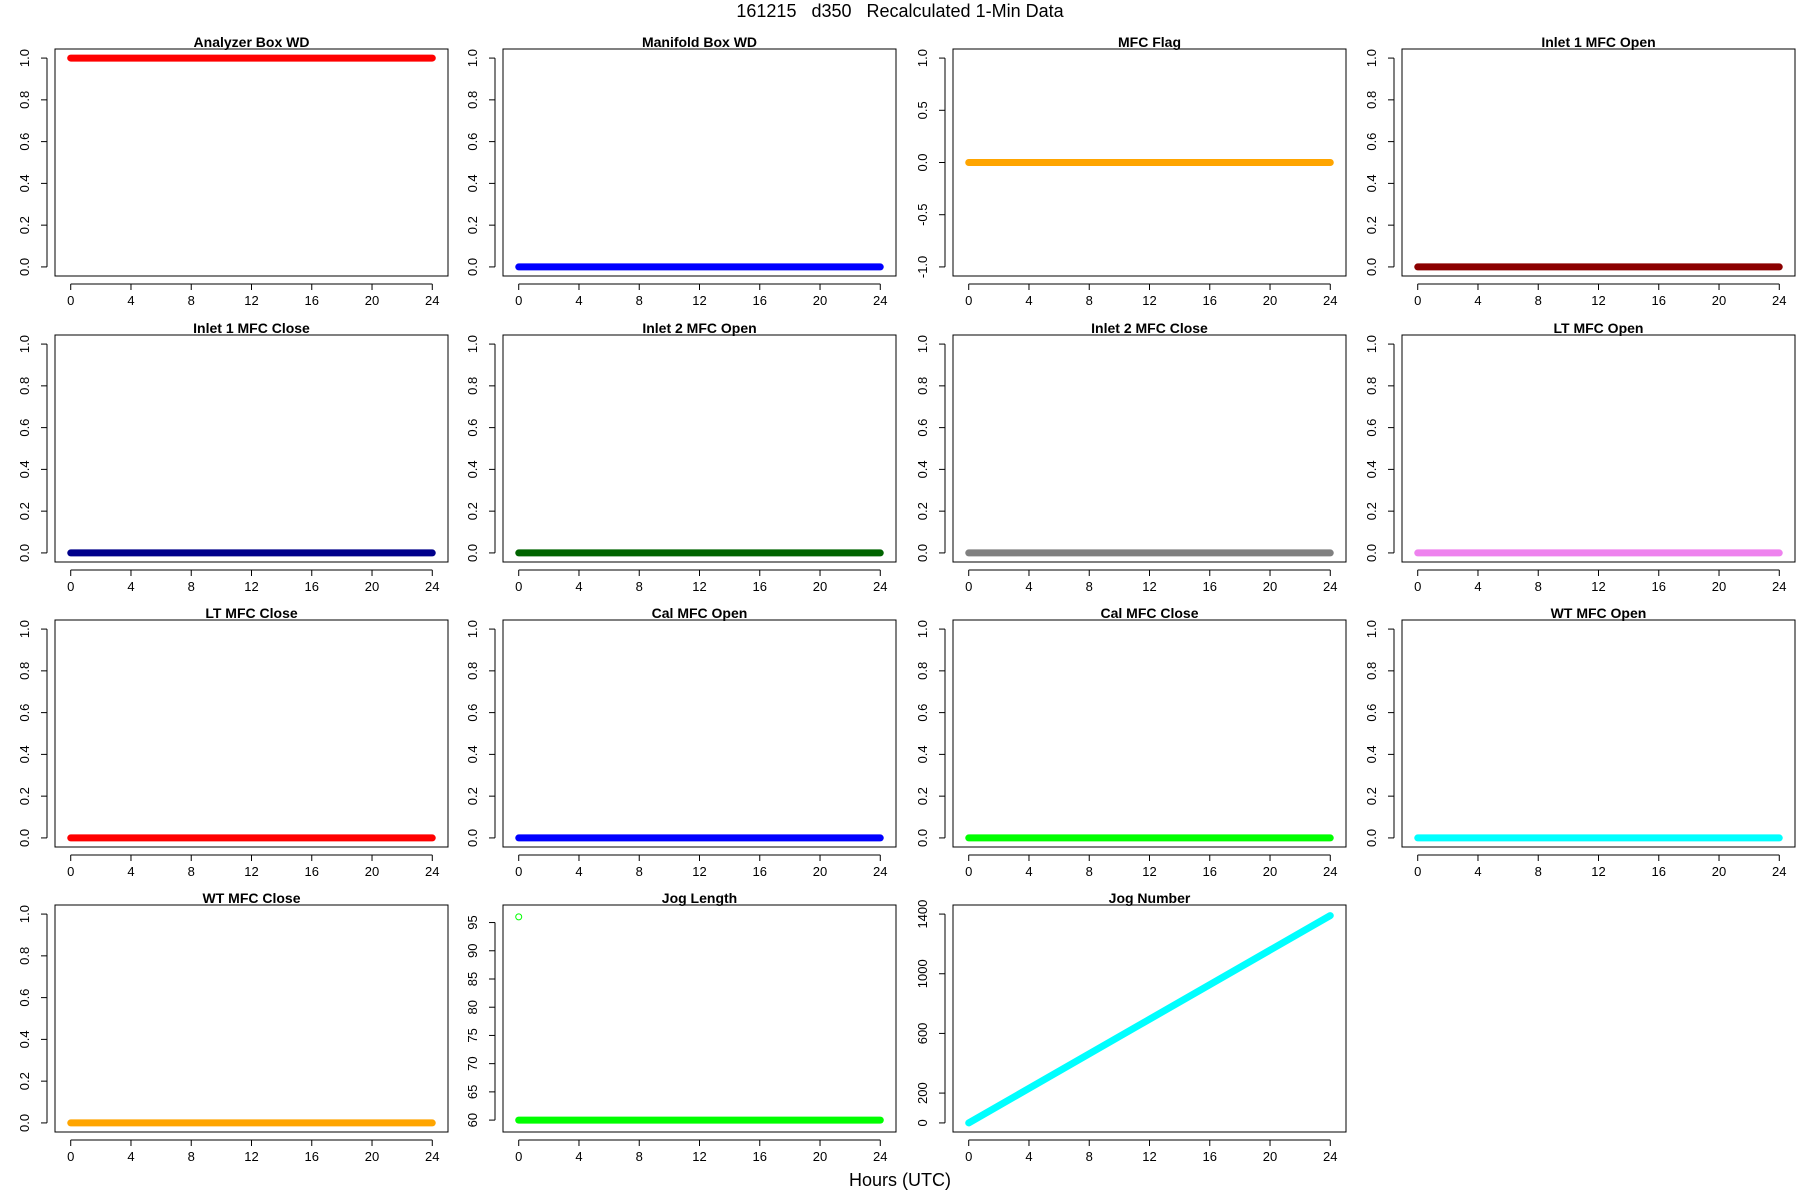 The height and width of the screenshot is (1200, 1800). What do you see at coordinates (1599, 613) in the screenshot?
I see `panel-title: WT MFC Open` at bounding box center [1599, 613].